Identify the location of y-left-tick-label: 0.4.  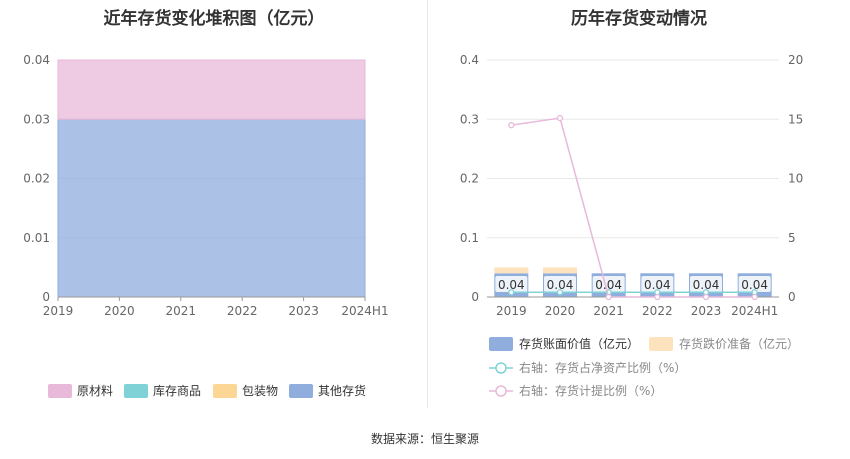
(469, 60).